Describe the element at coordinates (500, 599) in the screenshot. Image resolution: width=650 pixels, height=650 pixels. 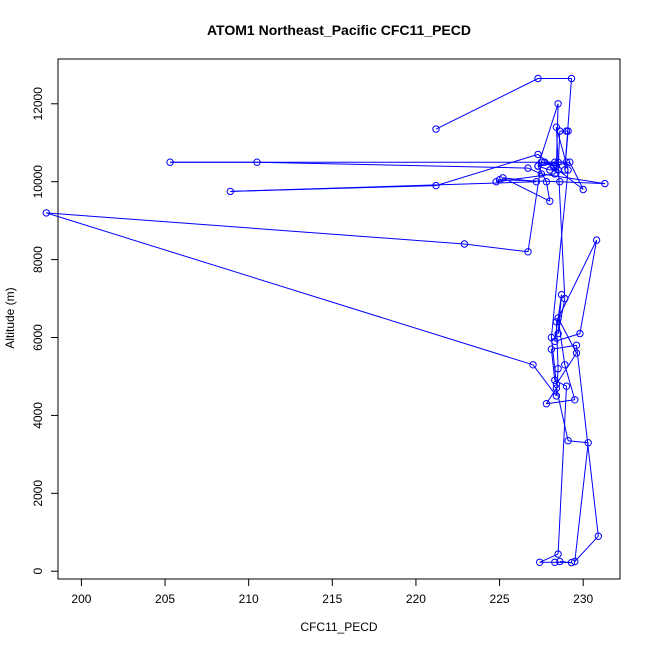
I see `x-tick-label: 225` at that location.